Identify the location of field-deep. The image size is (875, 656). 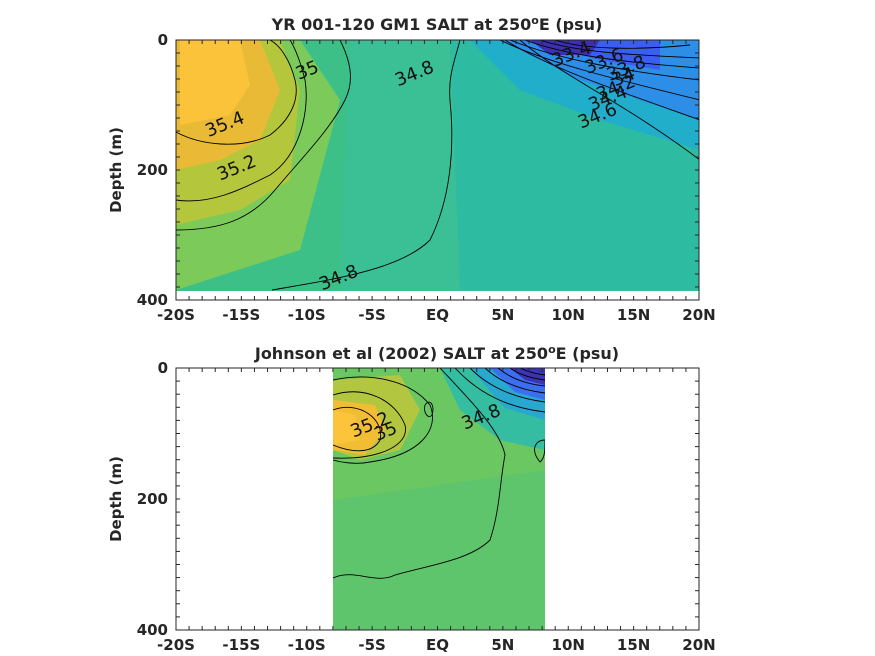
(439, 550).